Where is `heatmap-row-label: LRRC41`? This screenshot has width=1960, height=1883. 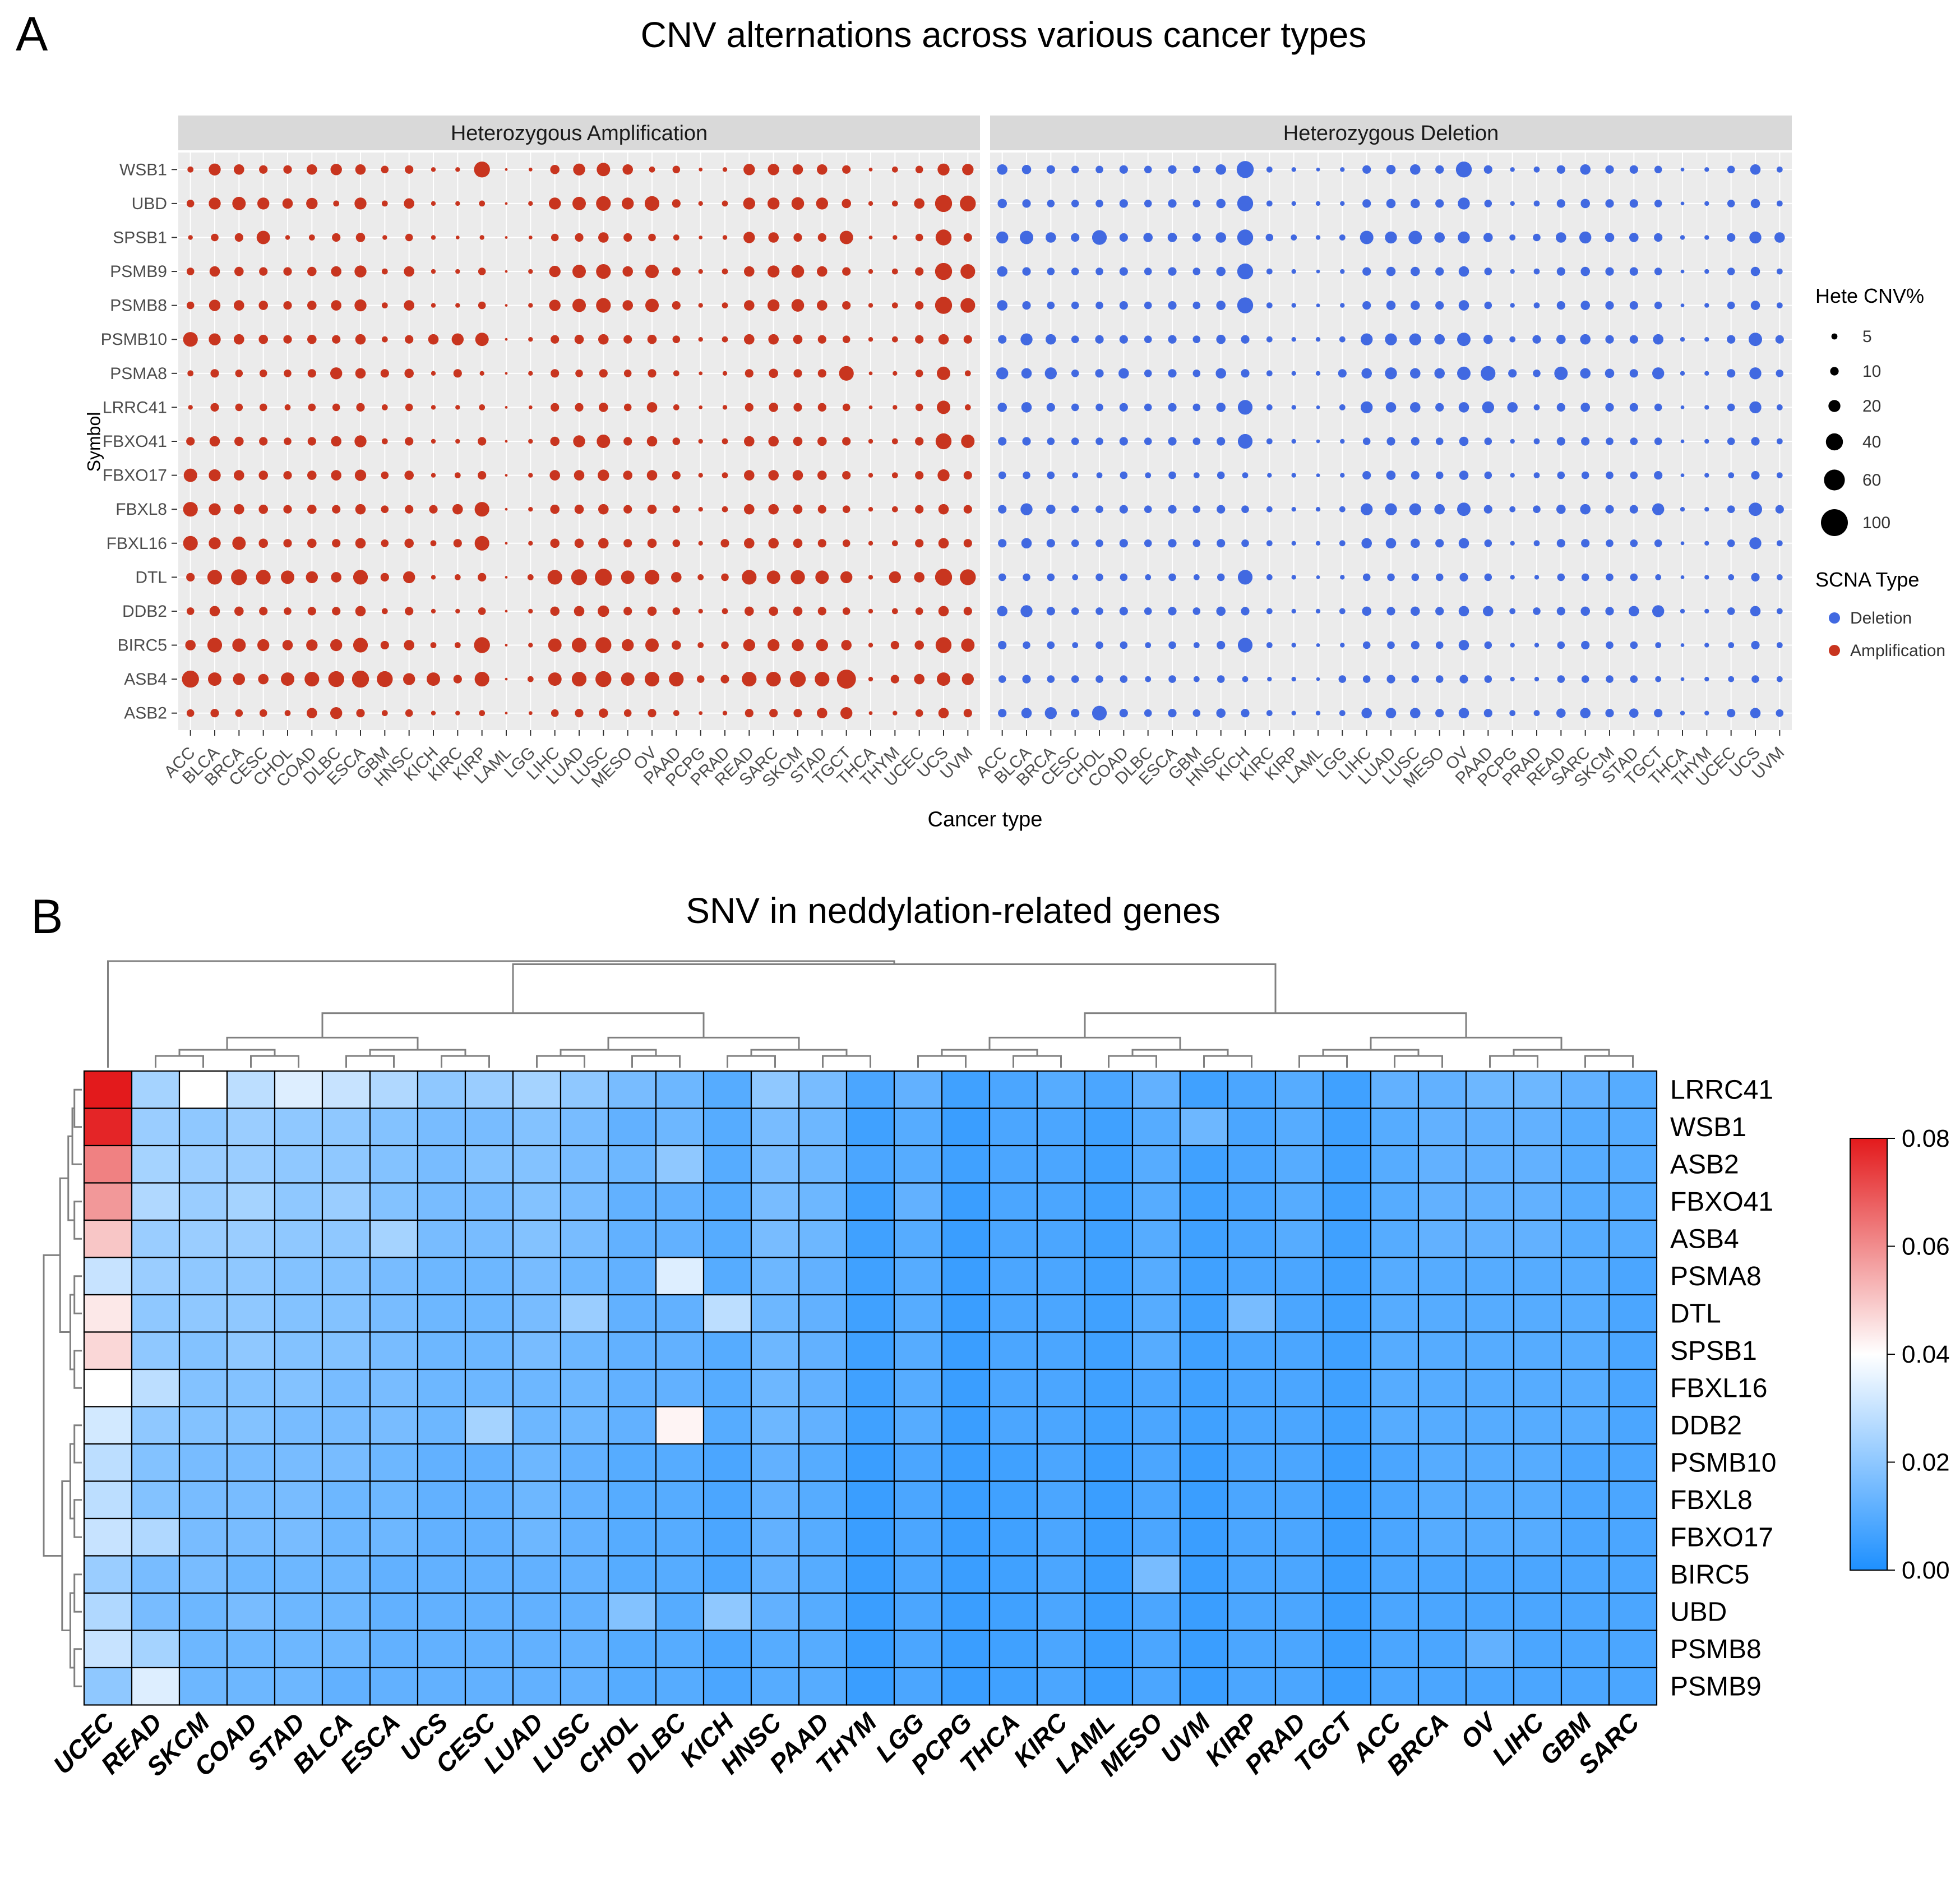
heatmap-row-label: LRRC41 is located at coordinates (1721, 1090).